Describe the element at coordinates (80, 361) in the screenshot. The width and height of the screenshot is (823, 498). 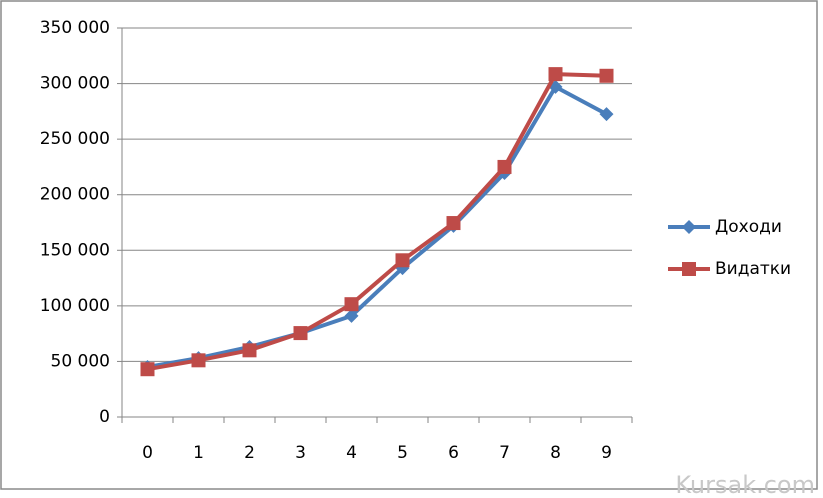
I see `y-tick-label: 50 000` at that location.